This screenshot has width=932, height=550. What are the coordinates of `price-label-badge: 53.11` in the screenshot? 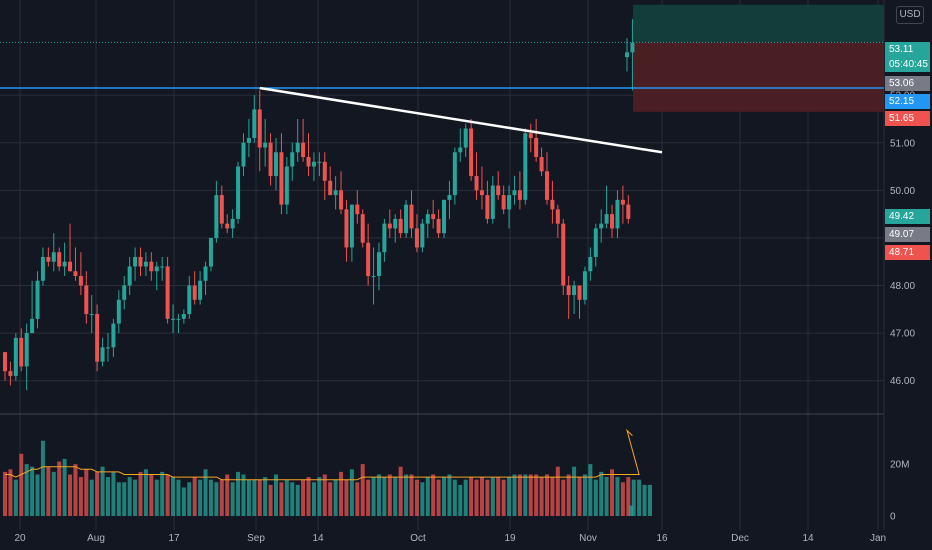 It's located at (907, 49).